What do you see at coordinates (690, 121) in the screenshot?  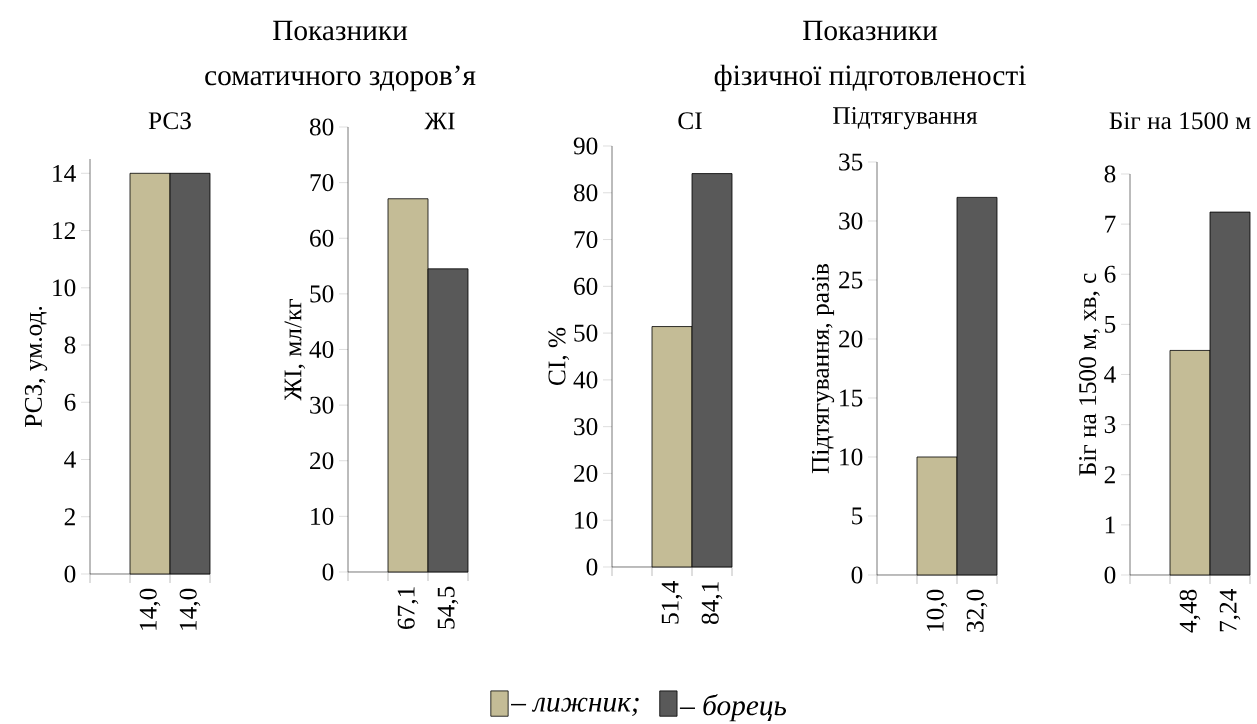 I see `chart-title: СІ` at bounding box center [690, 121].